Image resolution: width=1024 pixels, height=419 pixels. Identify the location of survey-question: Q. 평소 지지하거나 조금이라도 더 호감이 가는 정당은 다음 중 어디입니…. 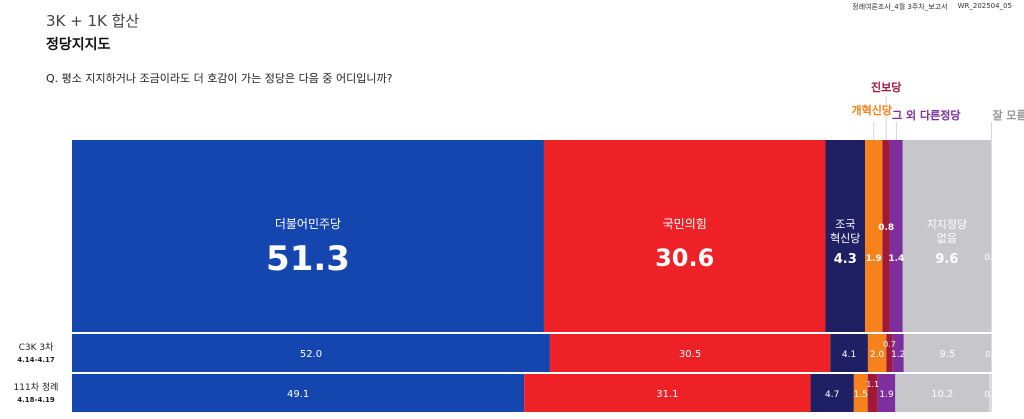
(219, 78).